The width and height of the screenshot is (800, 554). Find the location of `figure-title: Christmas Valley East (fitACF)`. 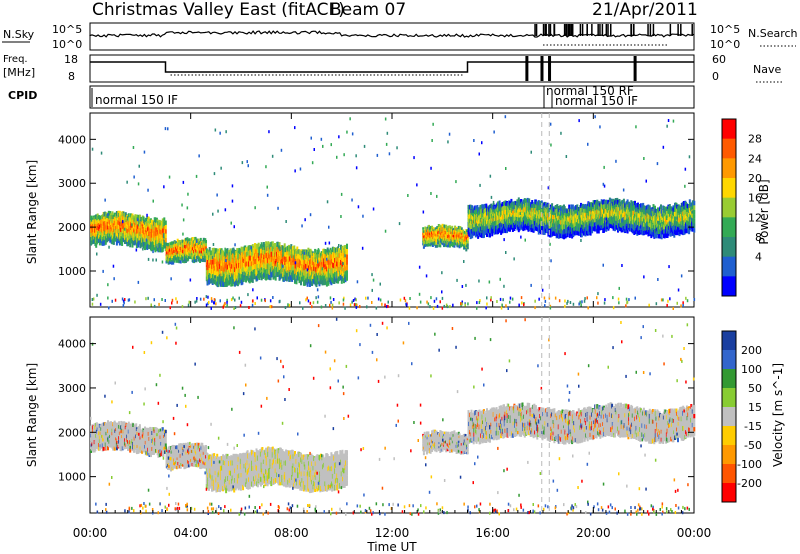

figure-title: Christmas Valley East (fitACF) is located at coordinates (218, 10).